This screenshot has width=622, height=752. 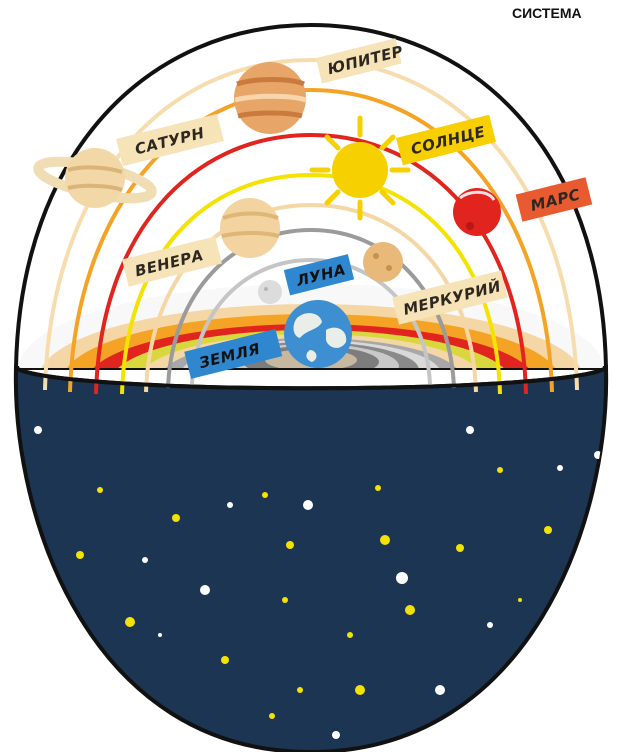 I want to click on moon-planet, so click(x=270, y=292).